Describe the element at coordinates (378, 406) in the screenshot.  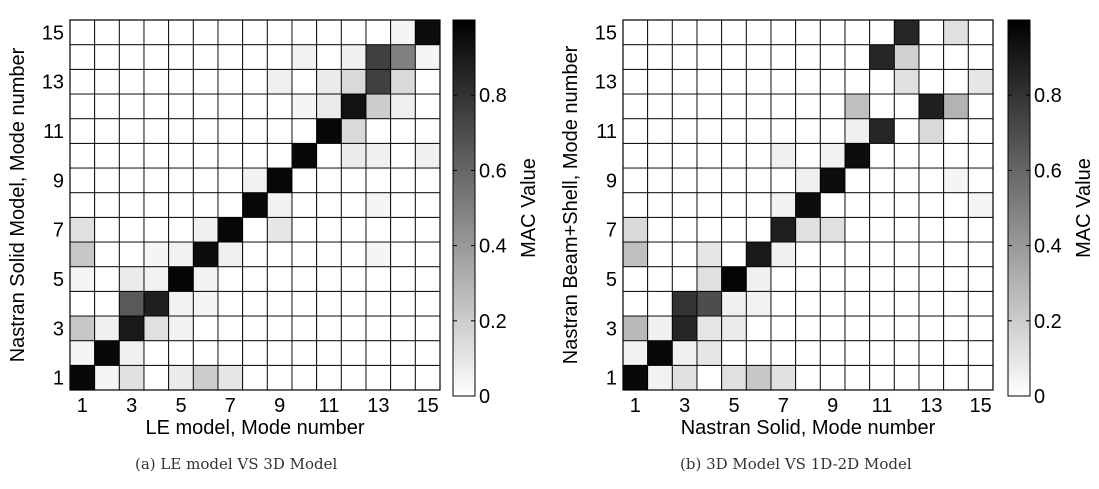
I see `x-tick-label: 13` at that location.